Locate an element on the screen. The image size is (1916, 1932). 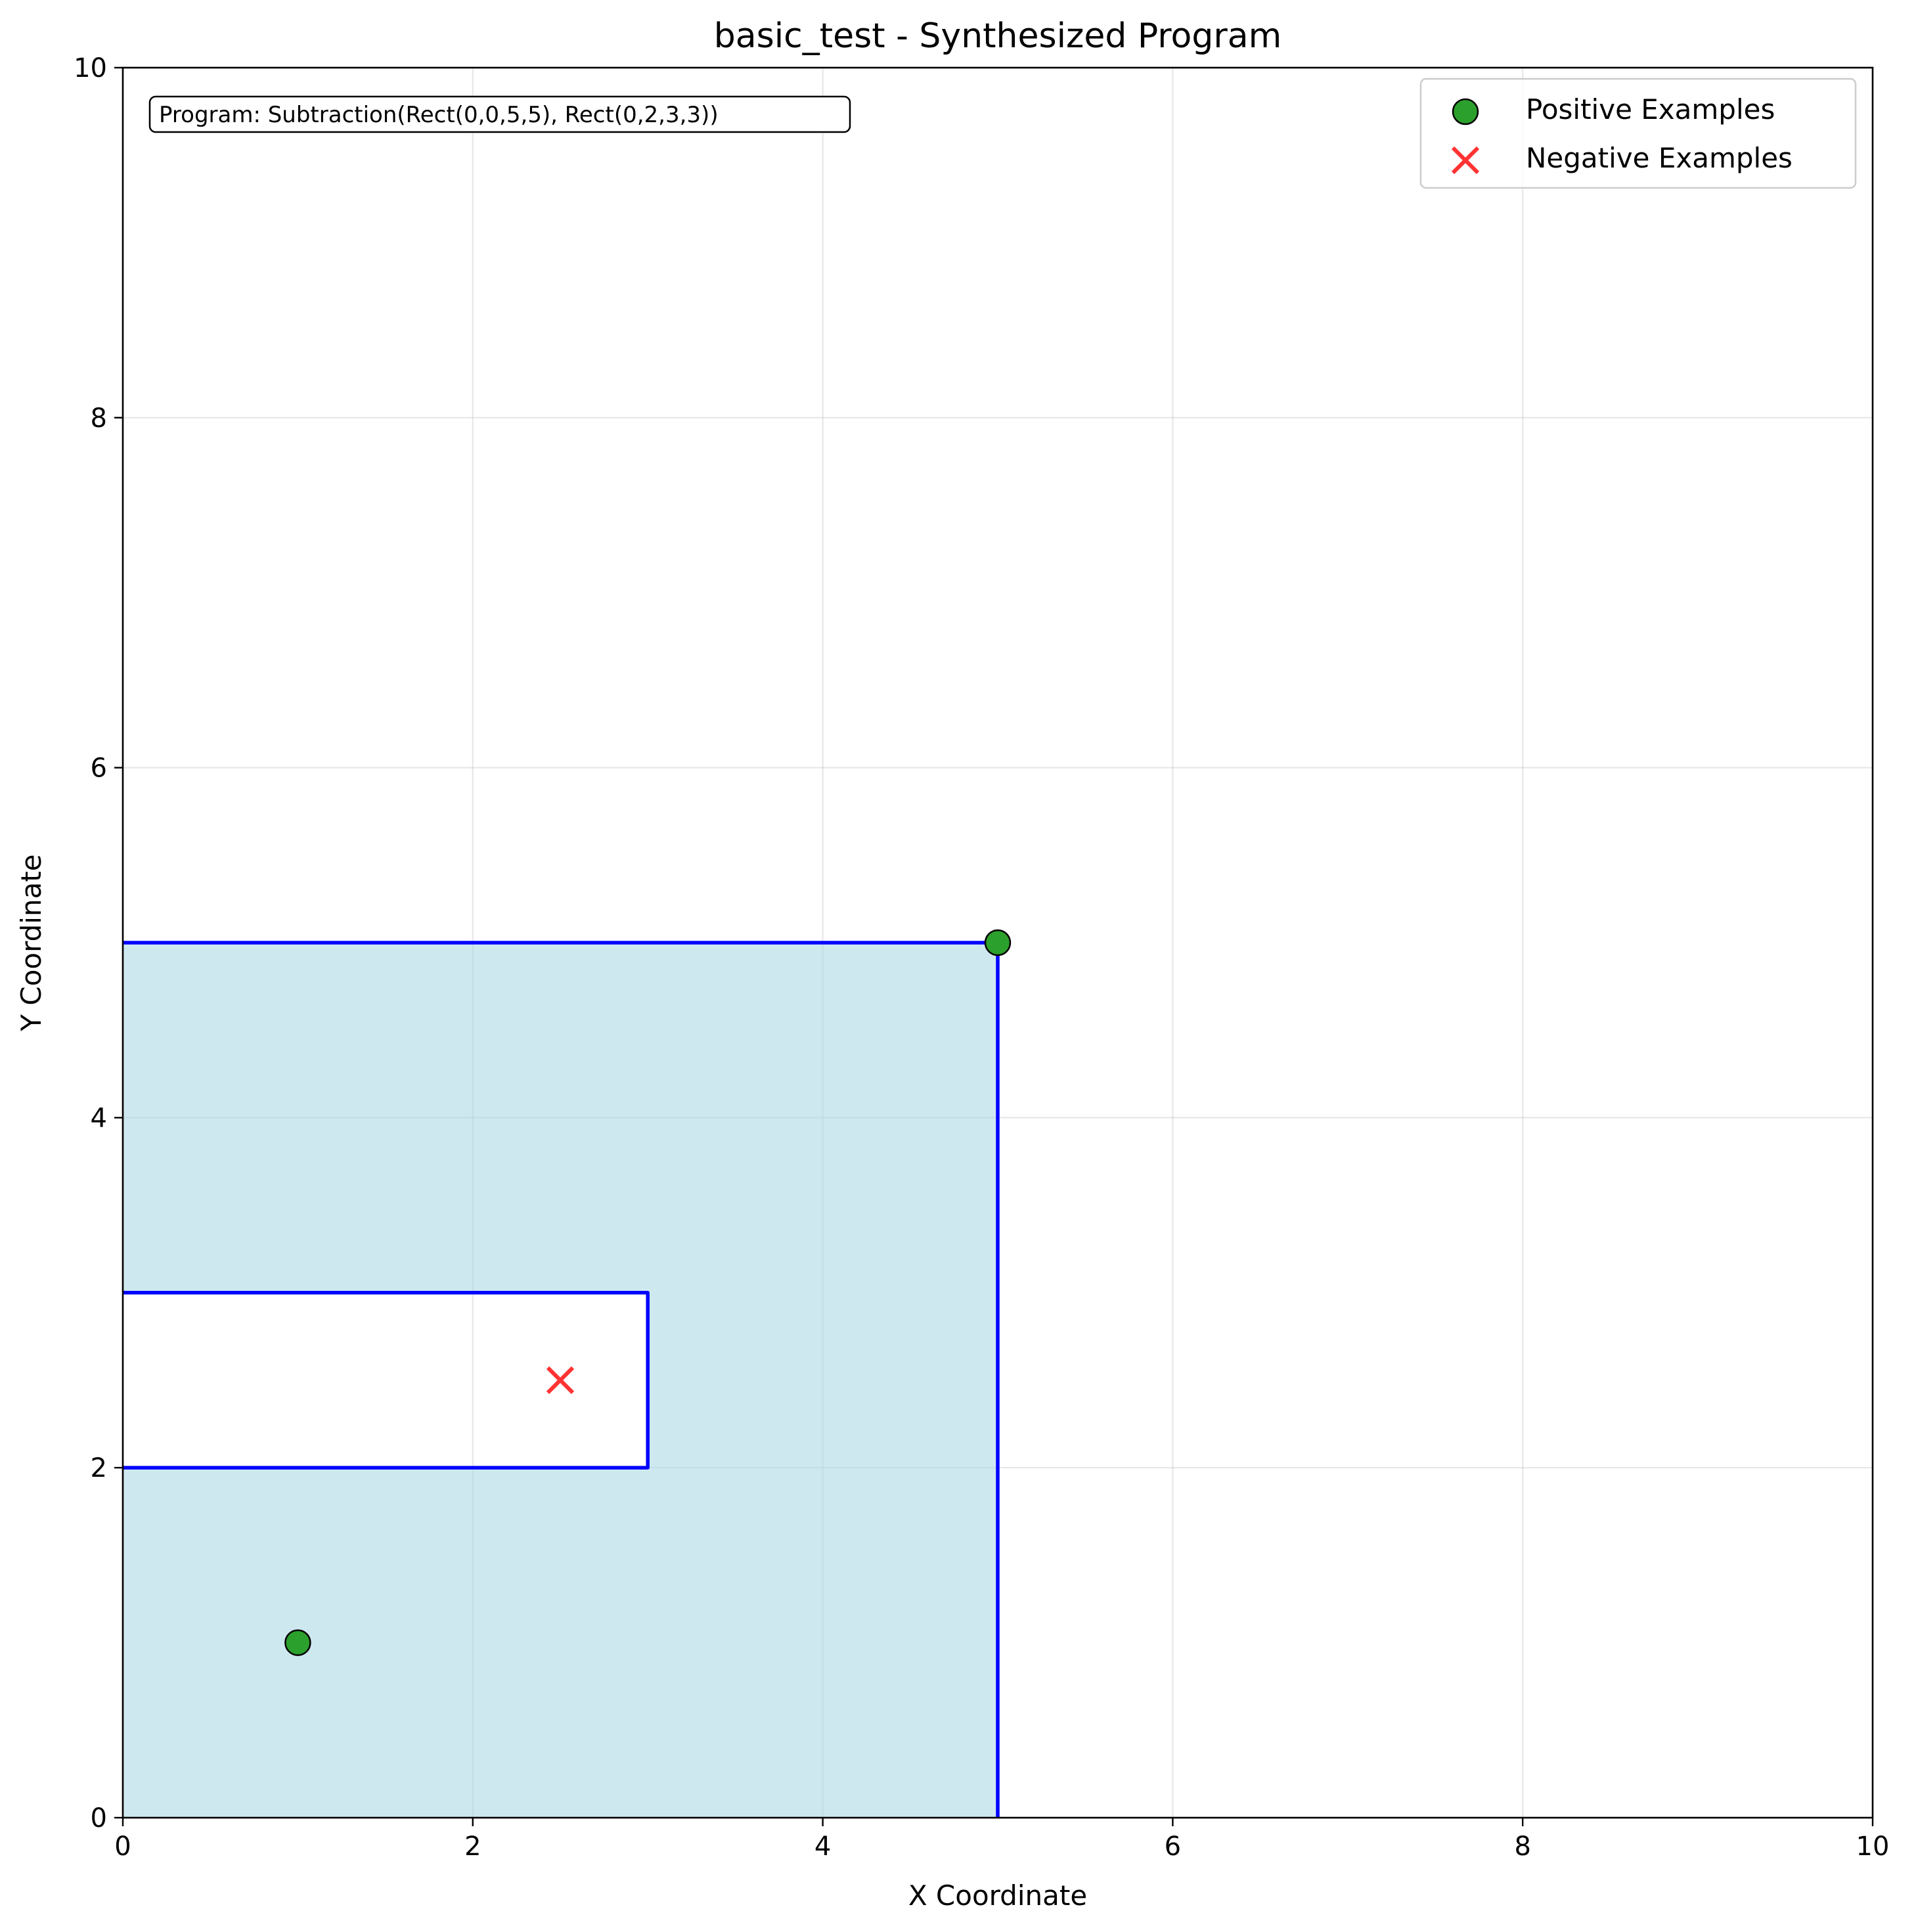
y-tick-label: 4 is located at coordinates (99, 1118).